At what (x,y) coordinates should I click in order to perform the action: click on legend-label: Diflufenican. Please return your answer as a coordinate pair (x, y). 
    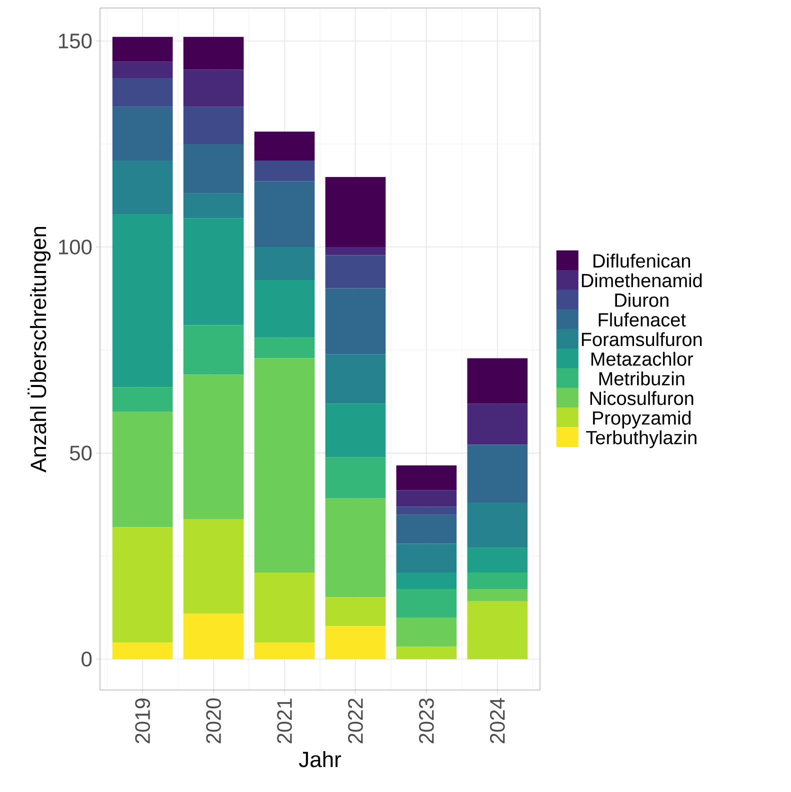
    Looking at the image, I should click on (642, 261).